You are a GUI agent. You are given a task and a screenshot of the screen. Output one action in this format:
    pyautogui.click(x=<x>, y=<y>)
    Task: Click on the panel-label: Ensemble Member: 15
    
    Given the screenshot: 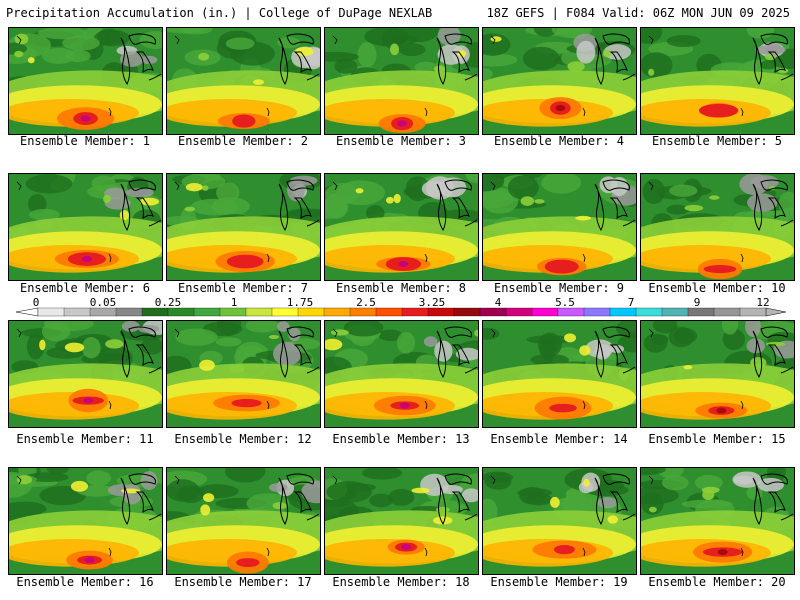 What is the action you would take?
    pyautogui.click(x=717, y=439)
    